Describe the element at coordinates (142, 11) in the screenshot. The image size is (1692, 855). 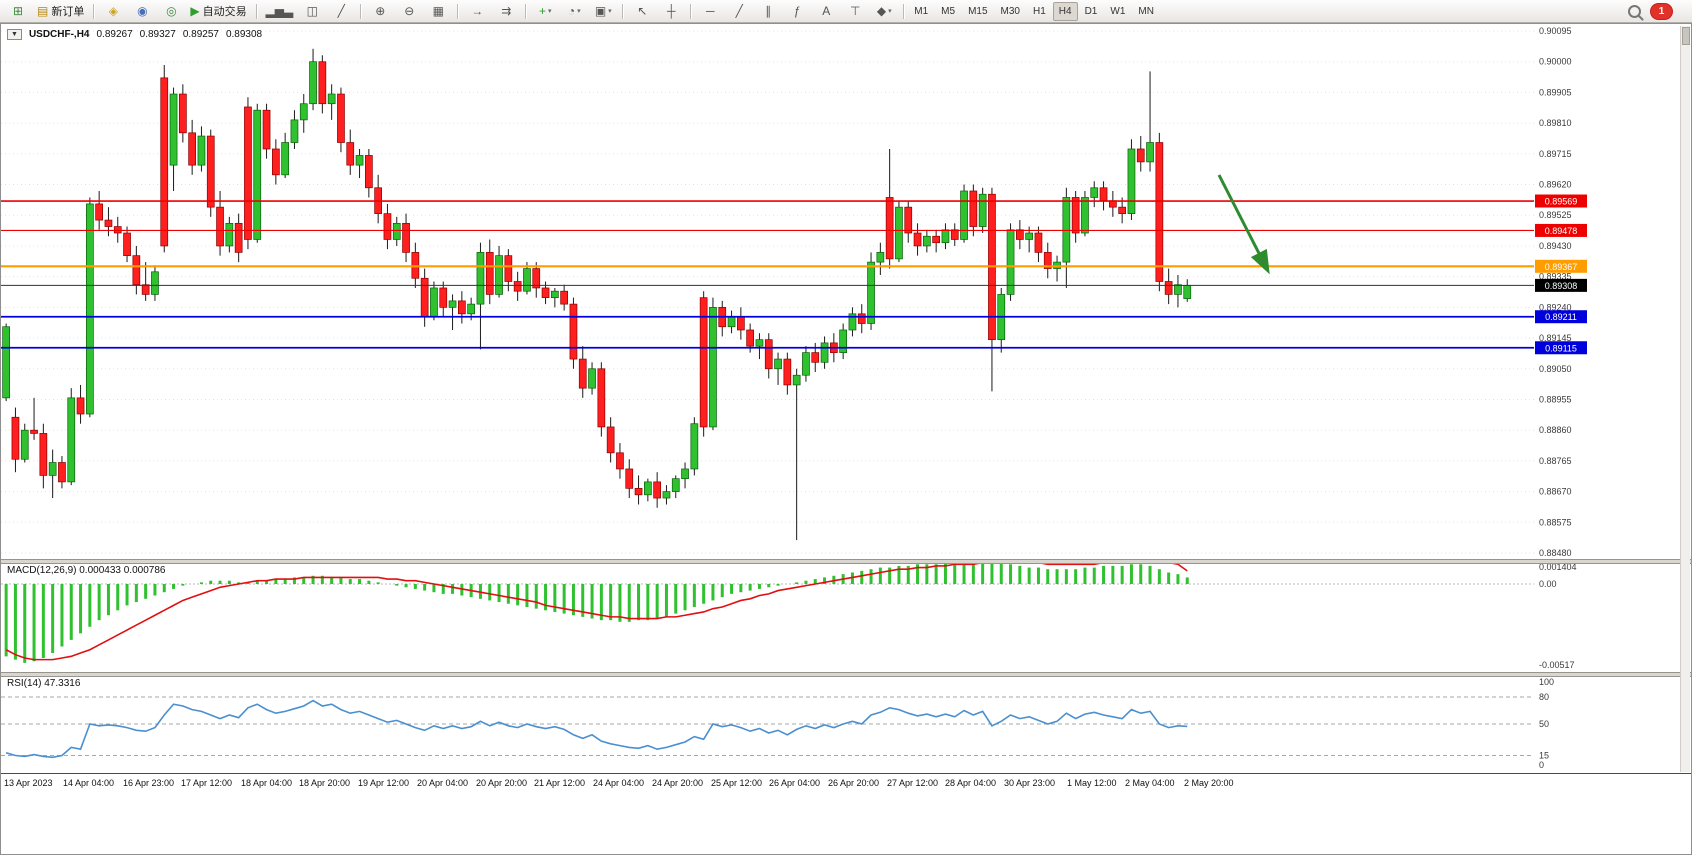
I see `market-watch-button: ◉` at that location.